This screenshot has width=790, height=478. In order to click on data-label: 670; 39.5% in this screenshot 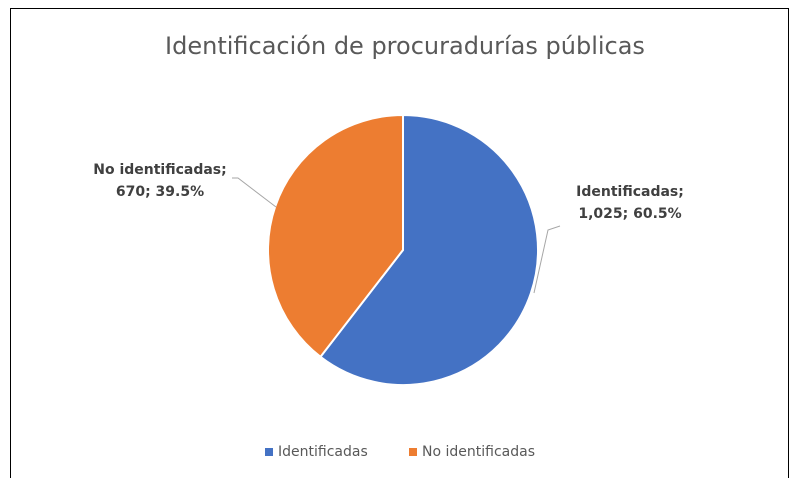, I will do `click(160, 192)`.